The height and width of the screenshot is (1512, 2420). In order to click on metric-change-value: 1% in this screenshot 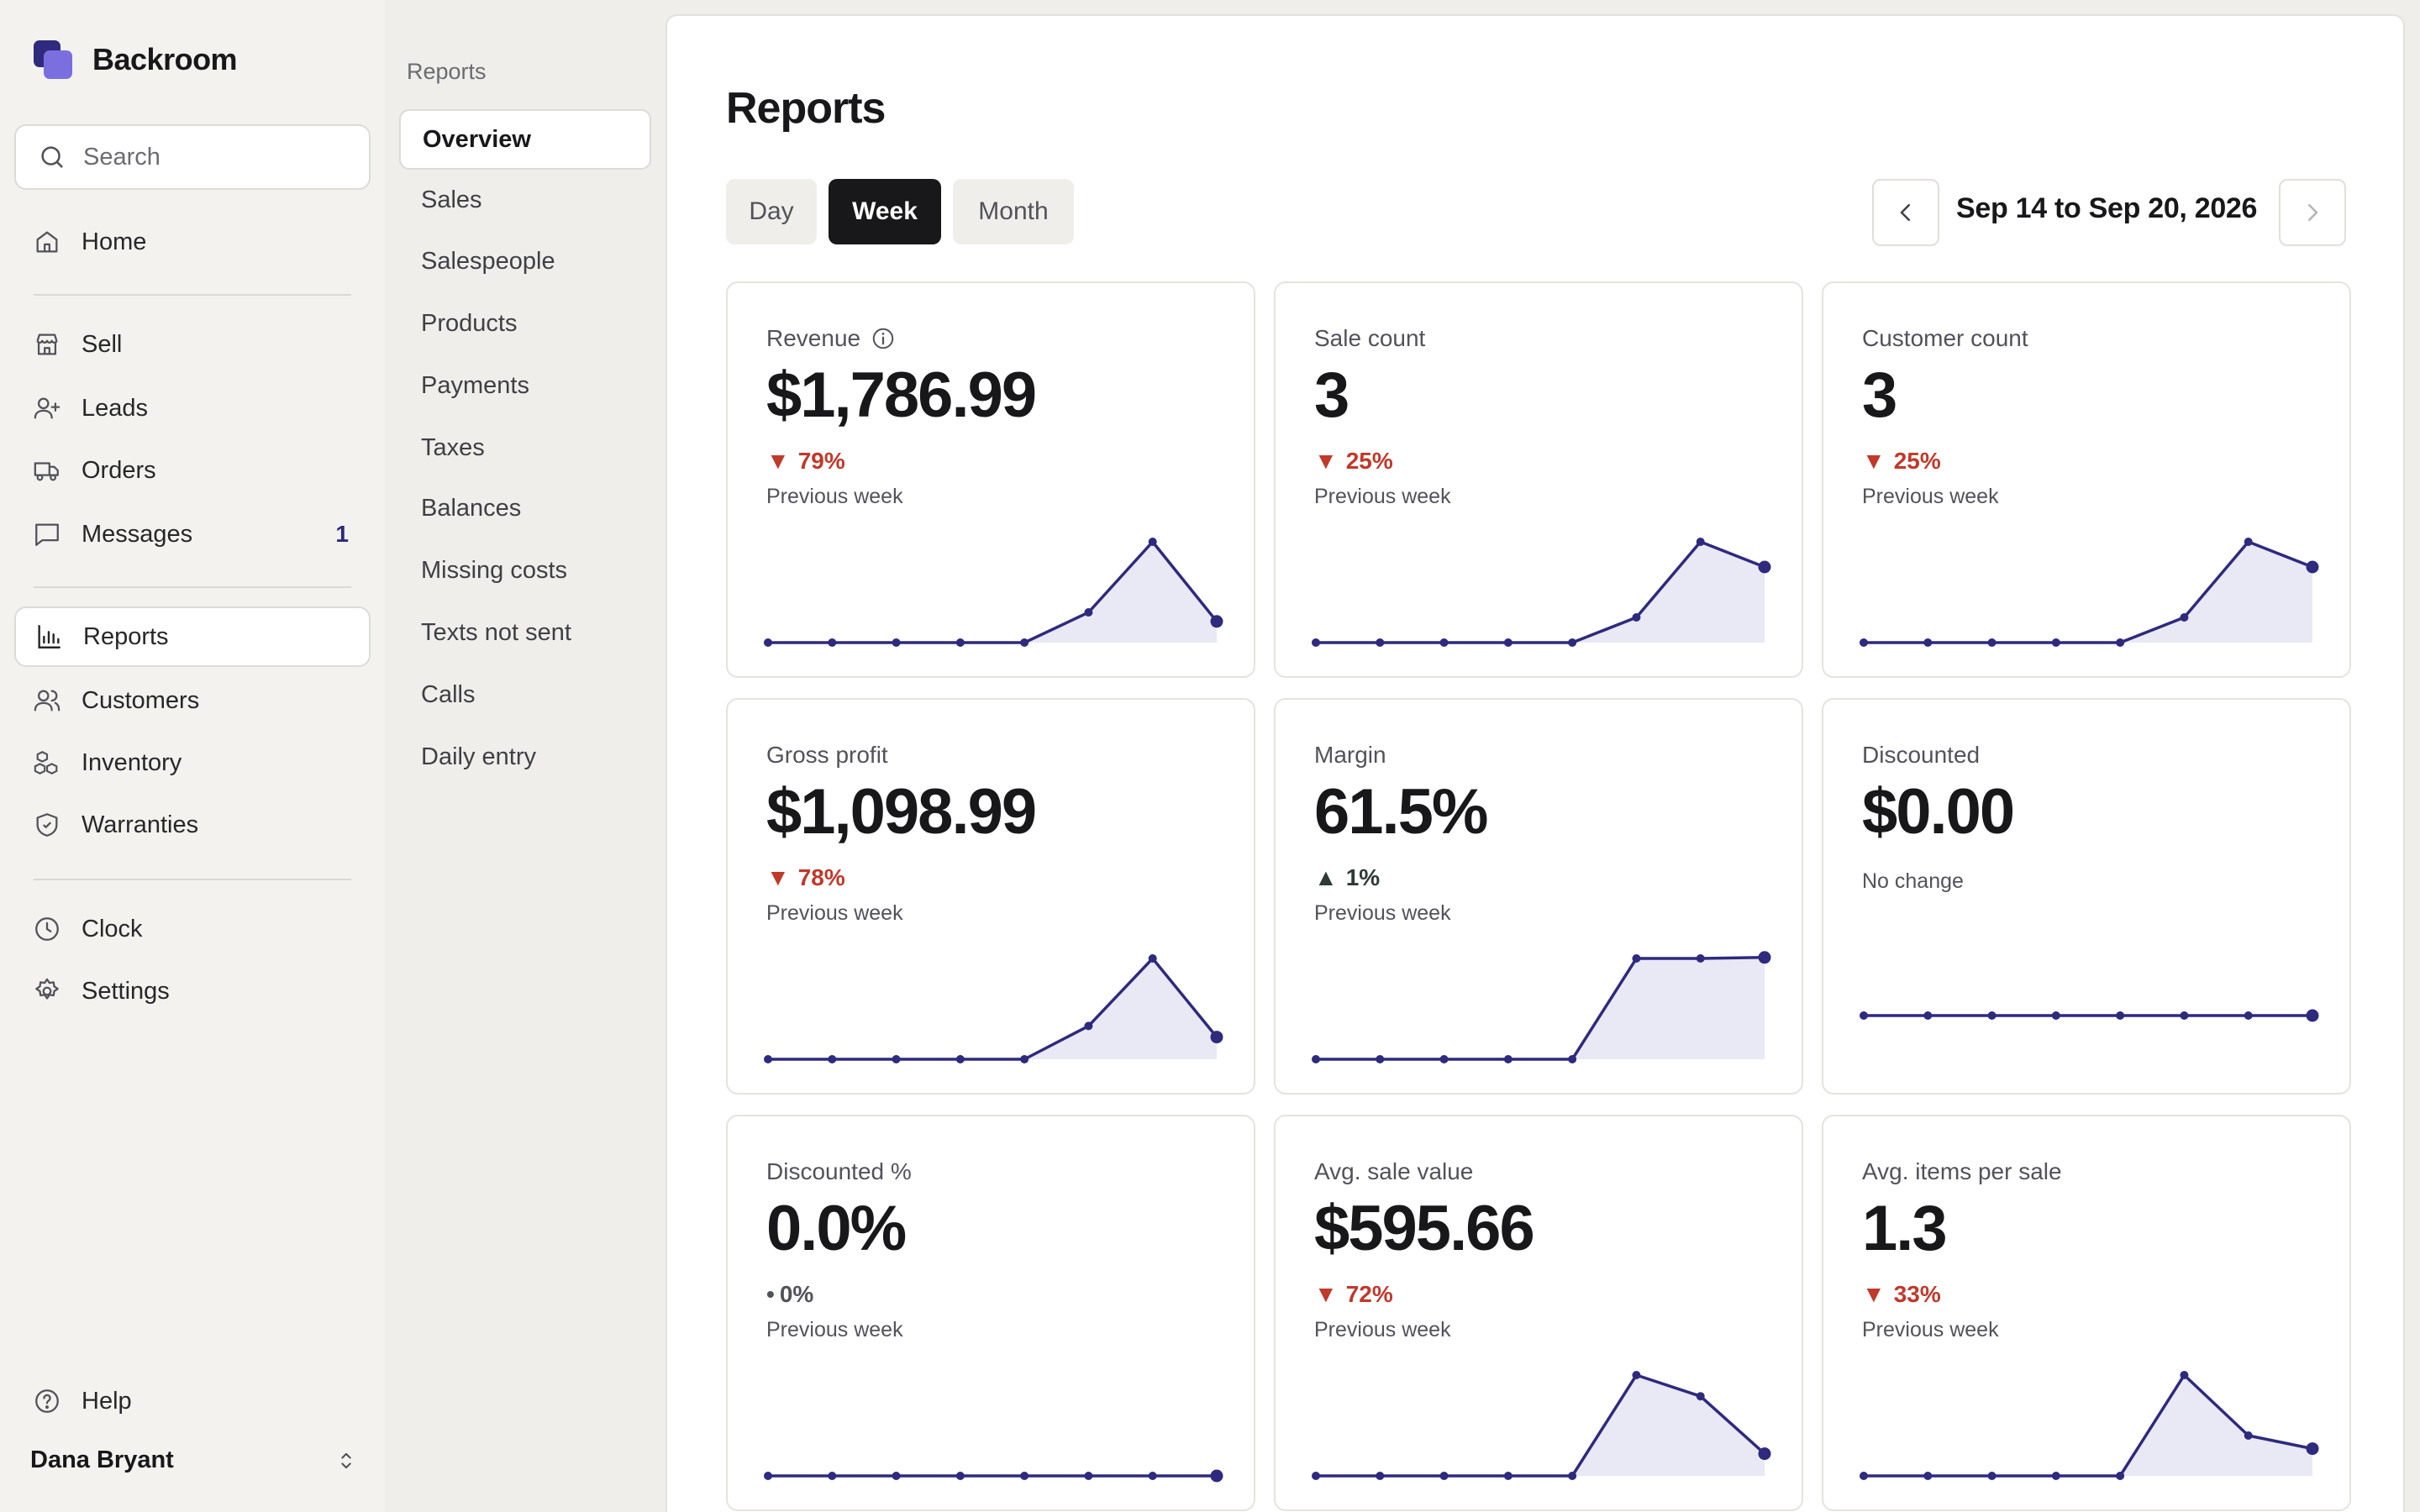, I will do `click(1363, 877)`.